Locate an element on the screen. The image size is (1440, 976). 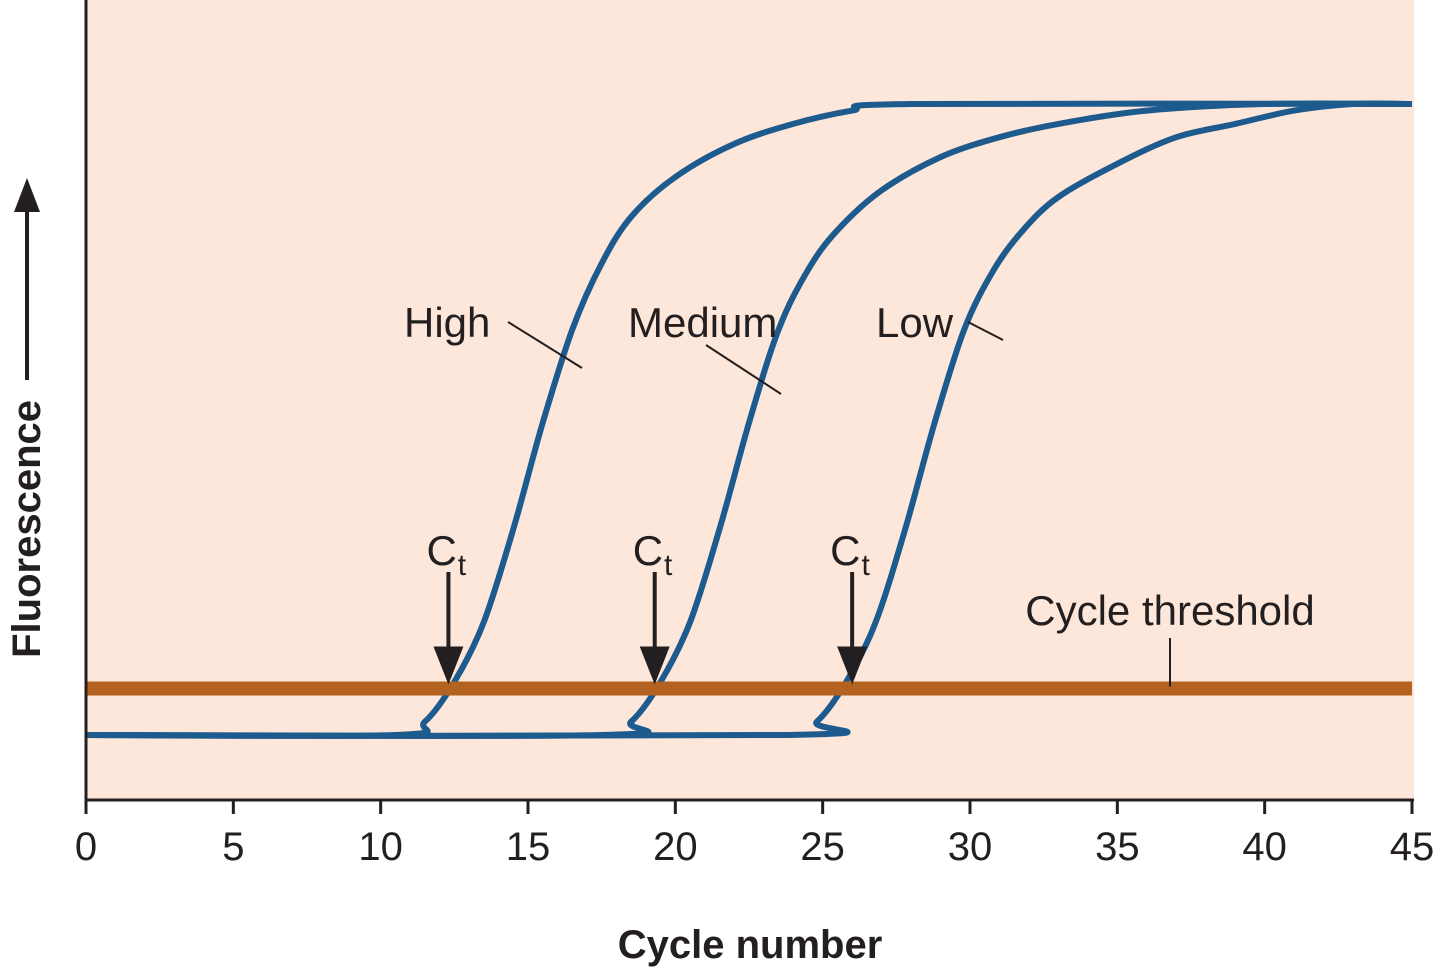
x-tick-label-45: 45 is located at coordinates (1412, 847).